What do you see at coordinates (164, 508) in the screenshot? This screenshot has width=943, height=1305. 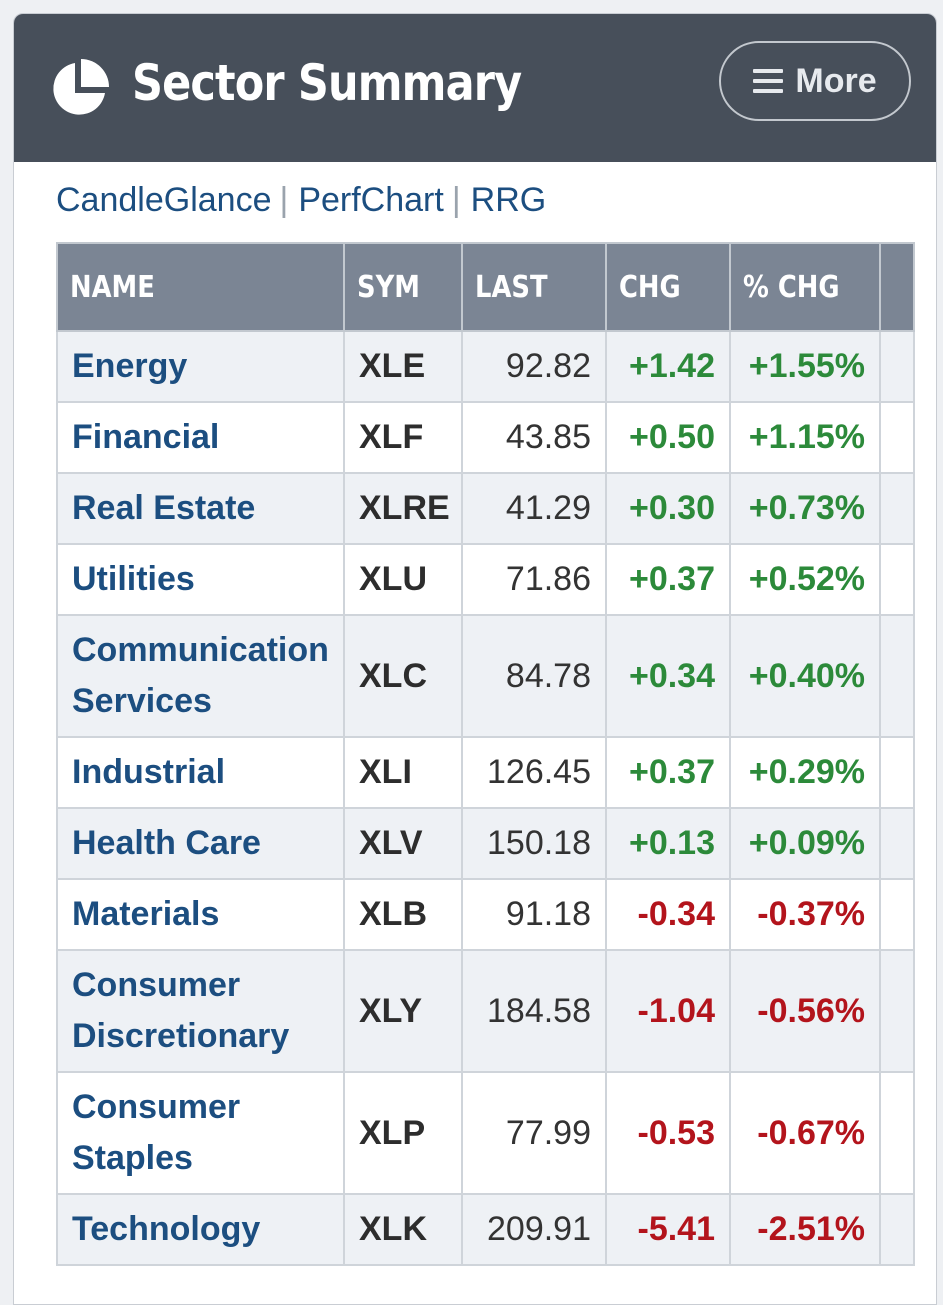 I see `sector-name-link: Real Estate` at bounding box center [164, 508].